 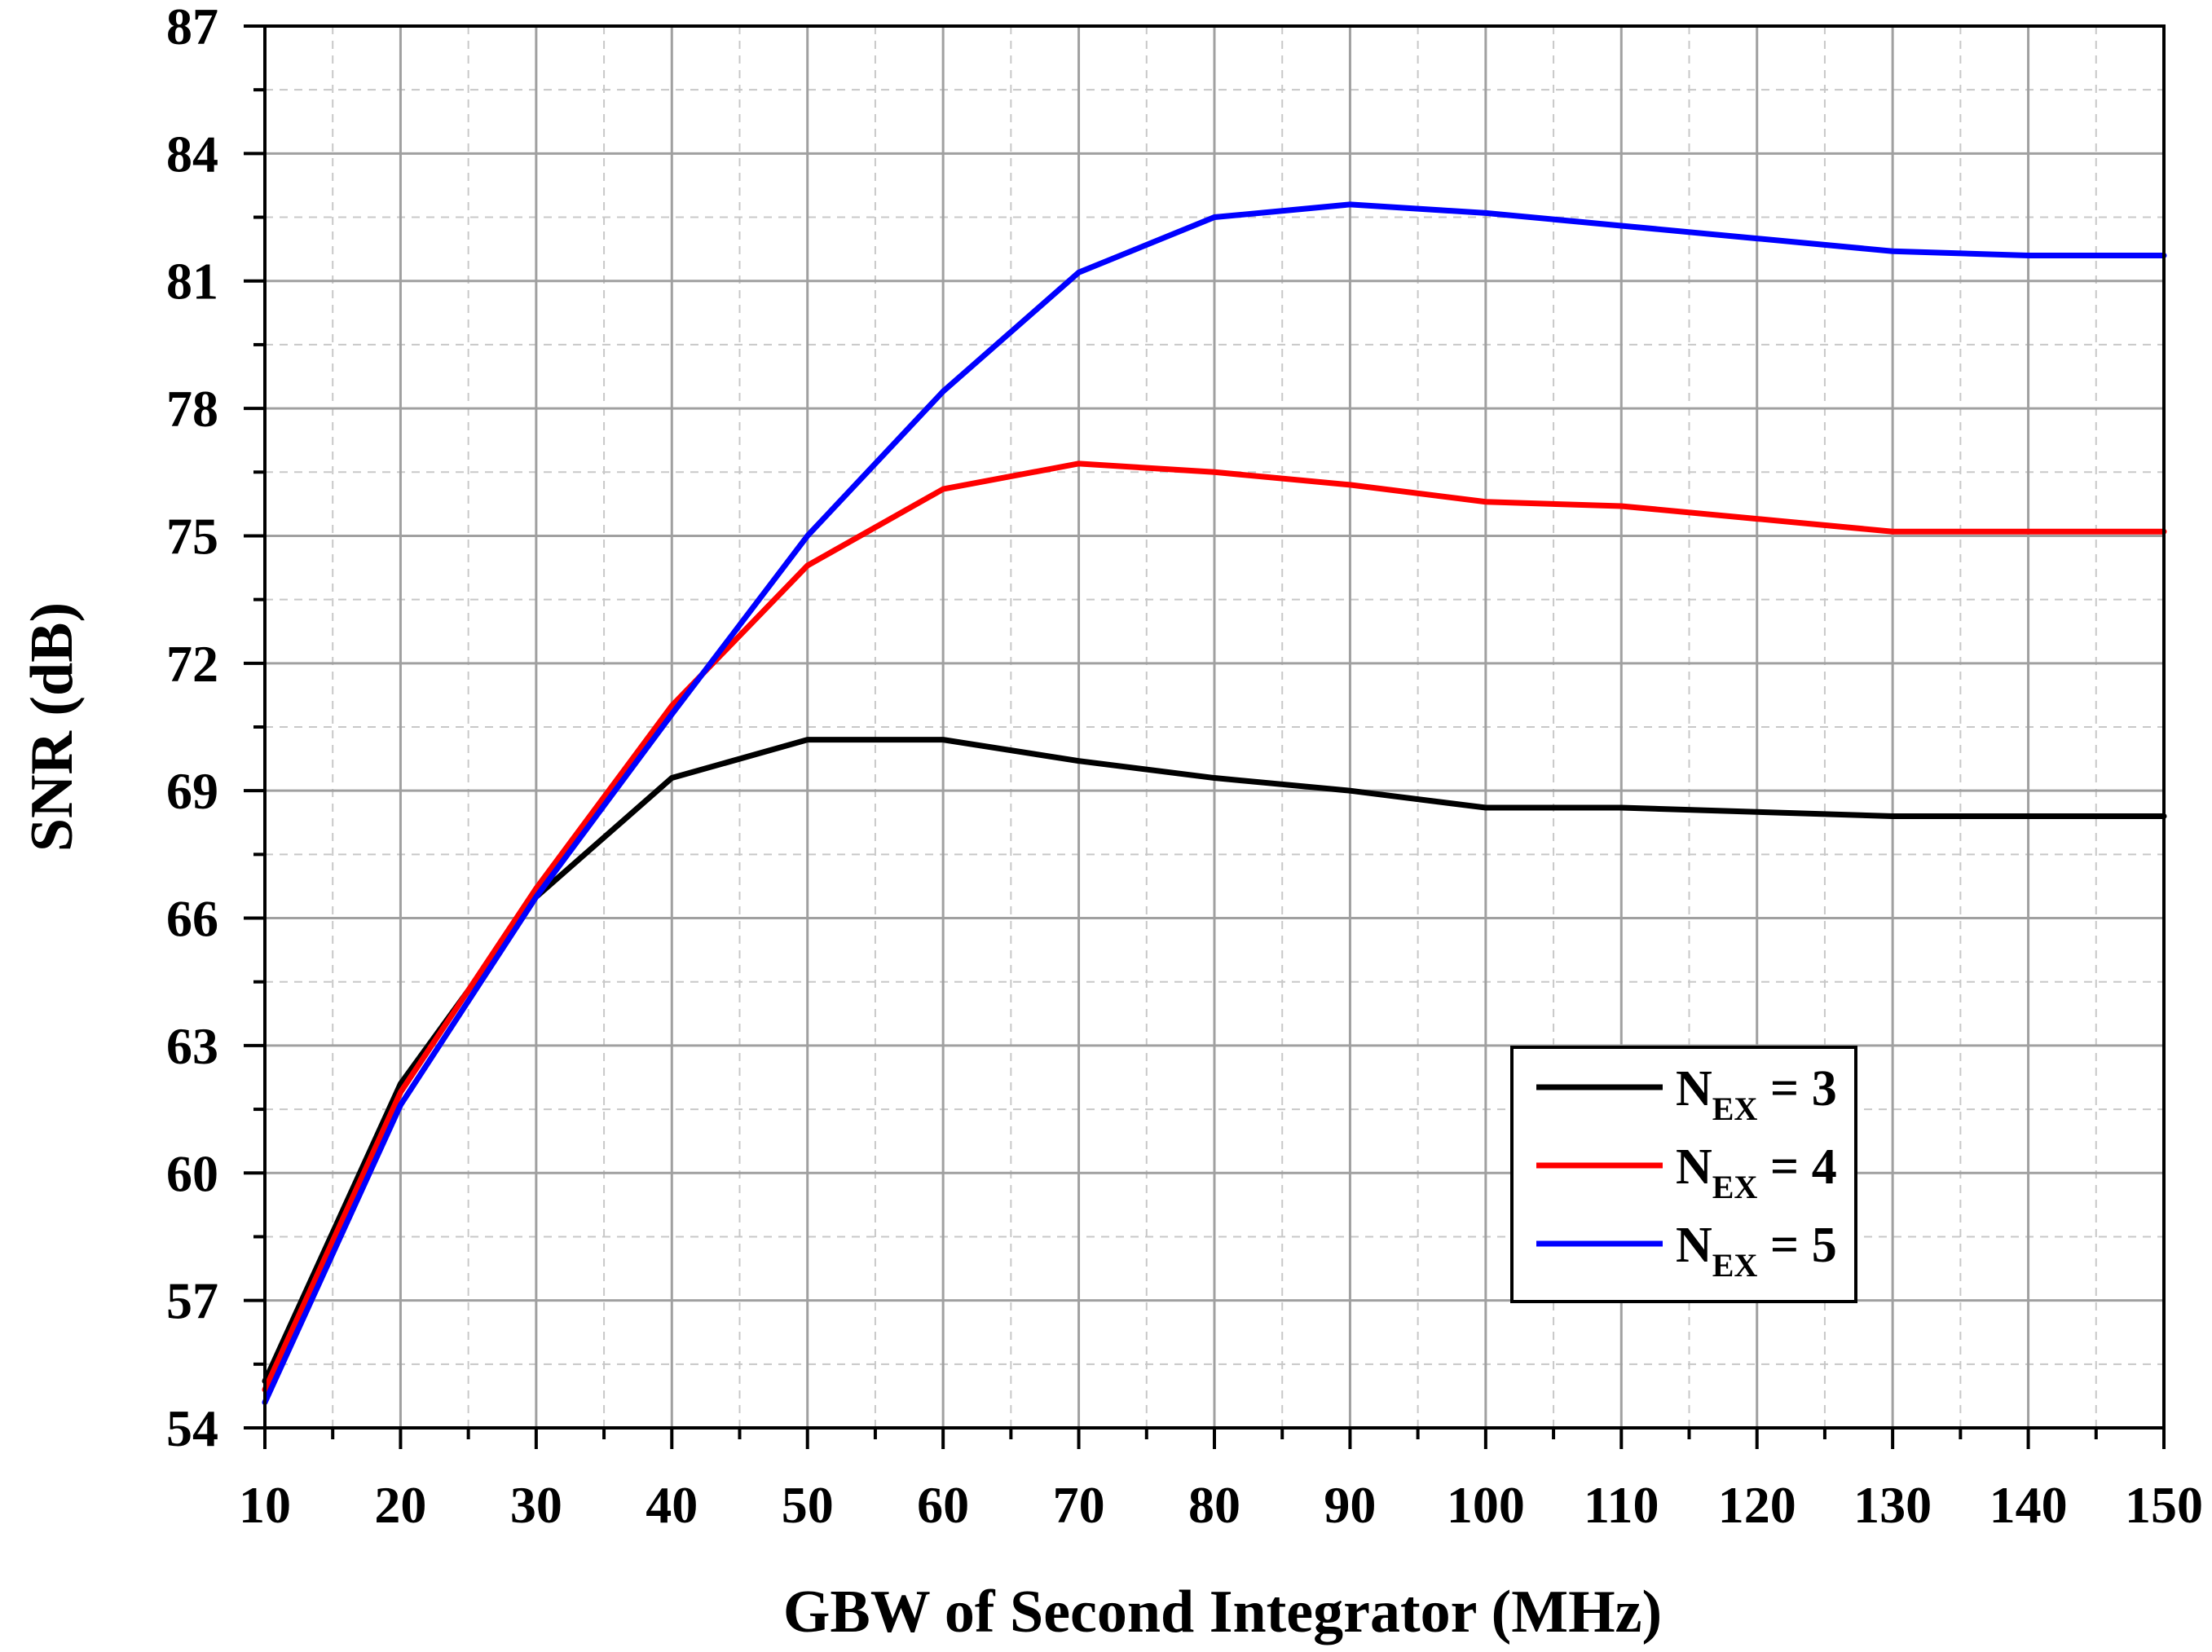 What do you see at coordinates (672, 1505) in the screenshot?
I see `x-tick-label: 40` at bounding box center [672, 1505].